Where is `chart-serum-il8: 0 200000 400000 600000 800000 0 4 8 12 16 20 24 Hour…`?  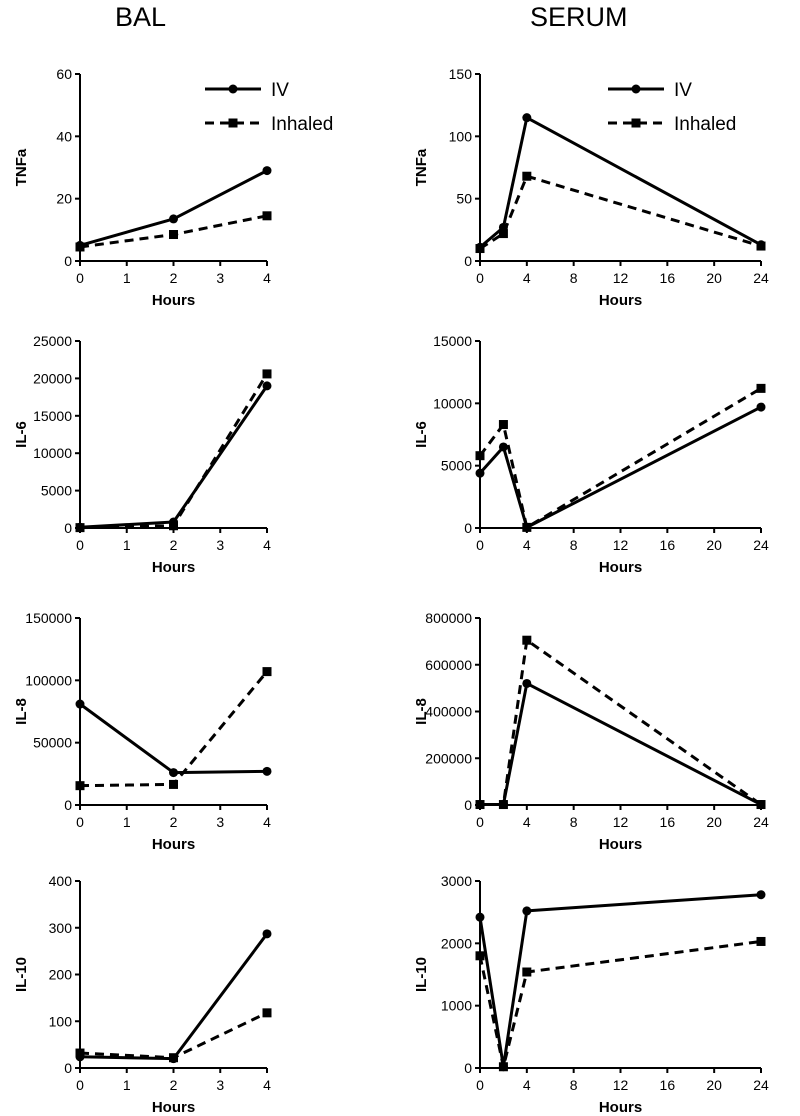
chart-serum-il8: 0 200000 400000 600000 800000 0 4 8 12 16 20 24 Hour… is located at coordinates (591, 731).